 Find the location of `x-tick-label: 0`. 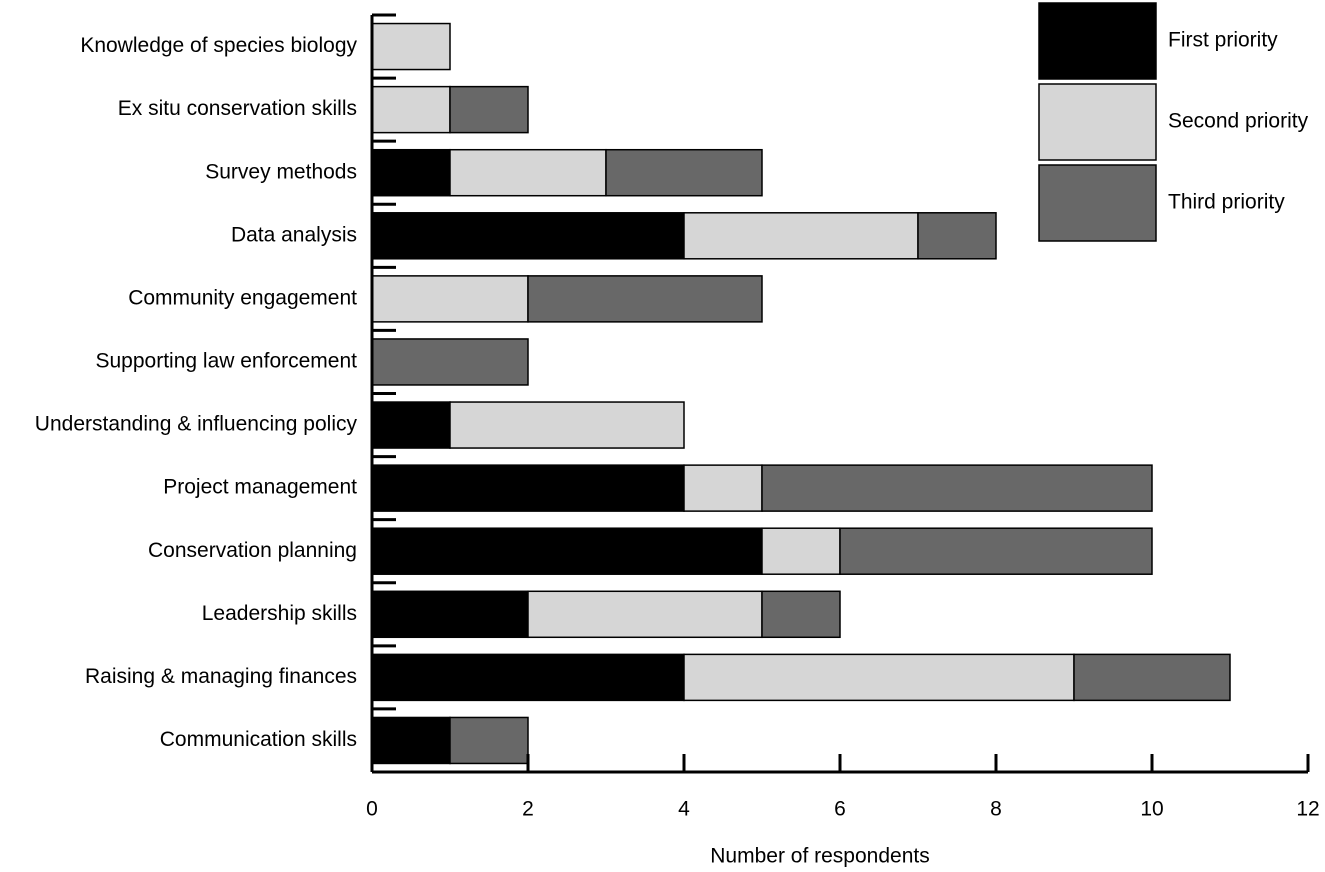

x-tick-label: 0 is located at coordinates (372, 809).